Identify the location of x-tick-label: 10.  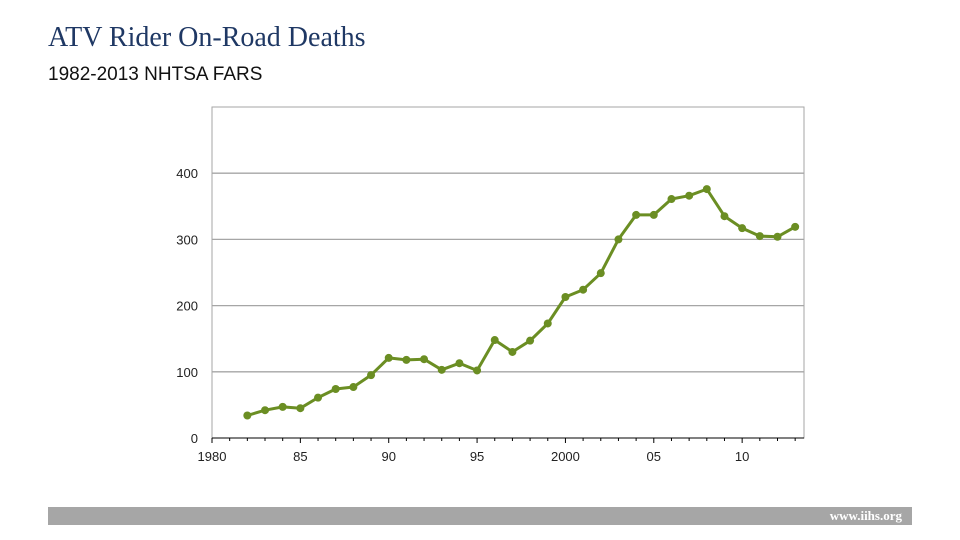
(742, 456).